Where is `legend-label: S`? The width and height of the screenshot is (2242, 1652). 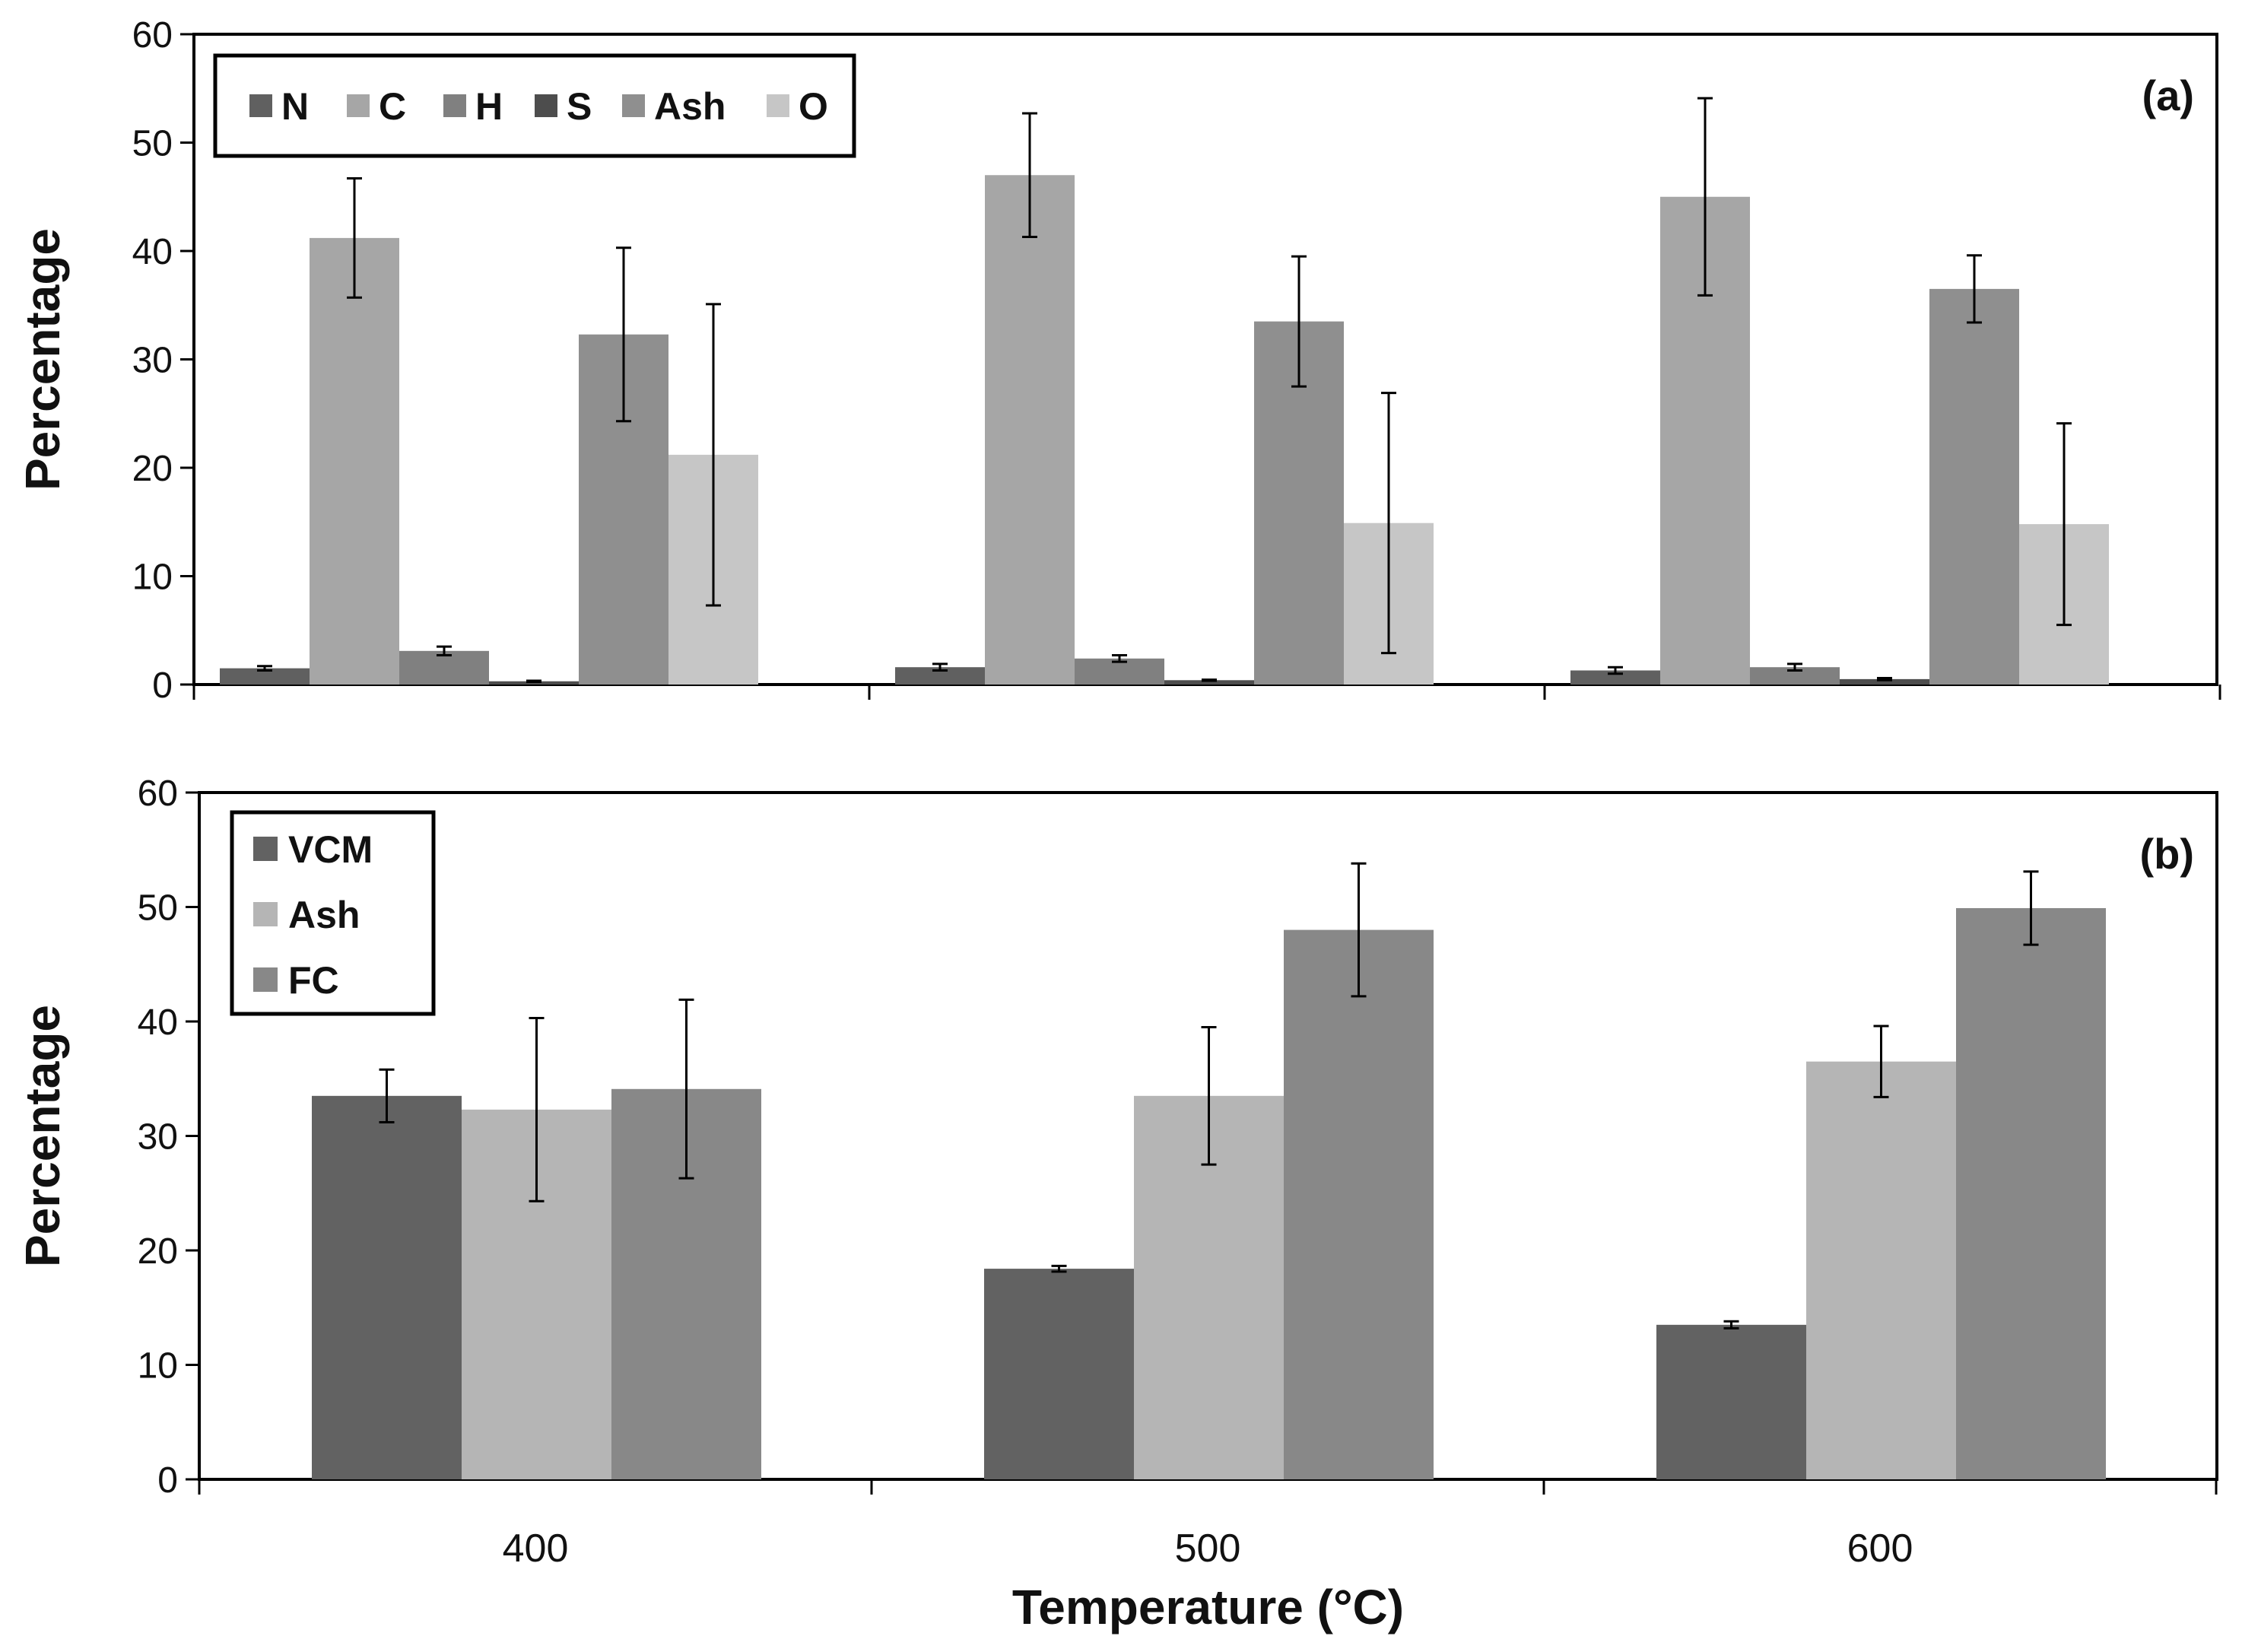
legend-label: S is located at coordinates (579, 106).